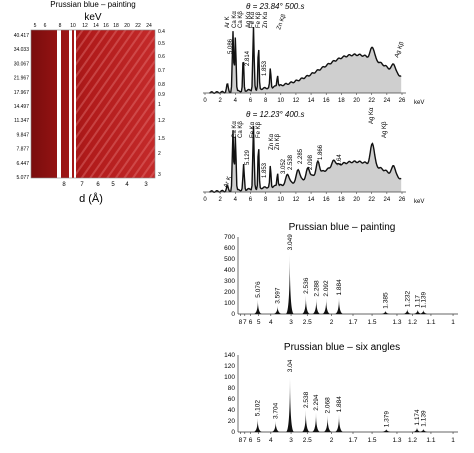 This screenshot has width=474, height=453. I want to click on heatmap-top-ticks: 5 6 8 10 12 14 16 18 20 22 24, so click(93, 26).